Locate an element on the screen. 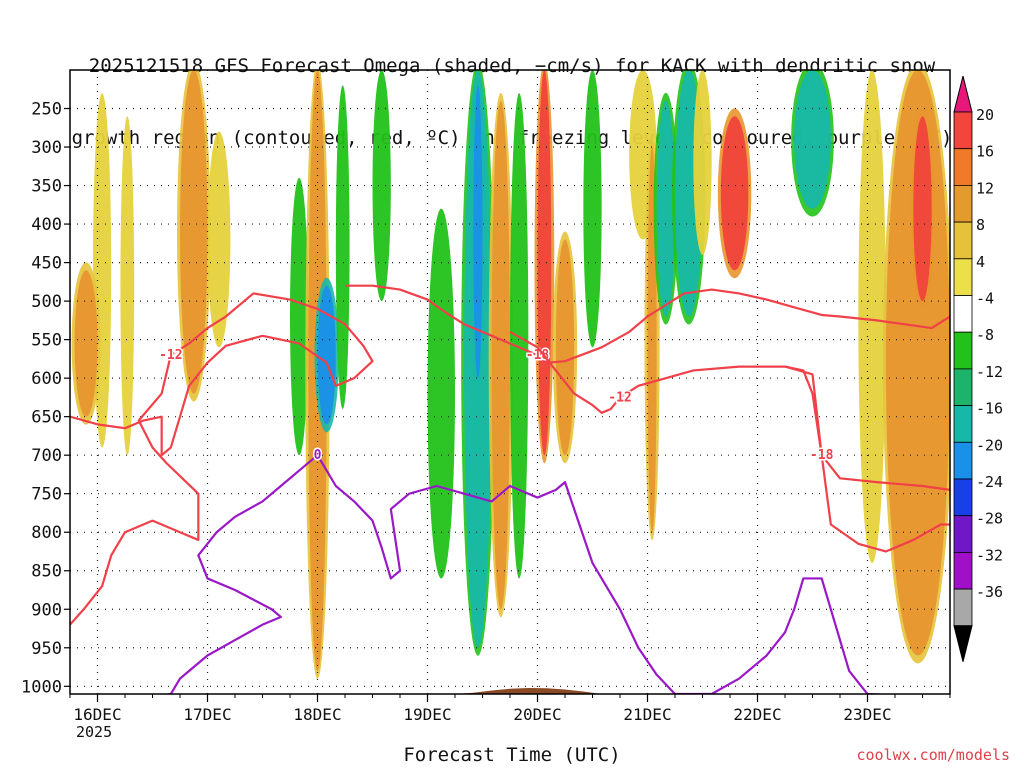 The width and height of the screenshot is (1024, 768). colorbar-label: -32 is located at coordinates (989, 555).